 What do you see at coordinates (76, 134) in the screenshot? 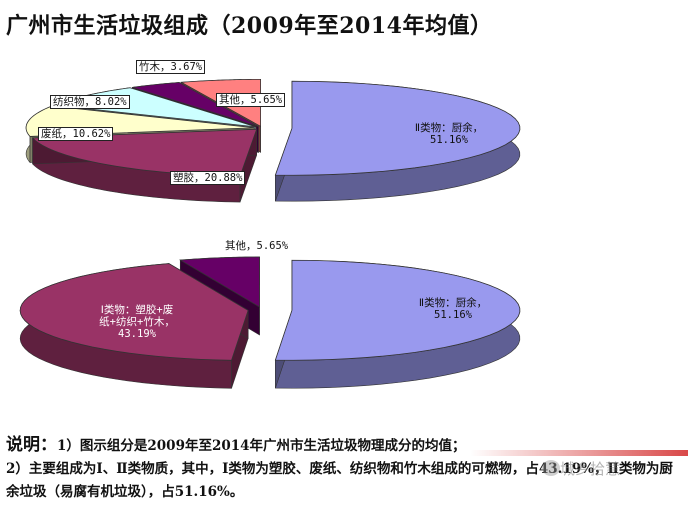
I see `label-paper: 废纸，10.62%` at bounding box center [76, 134].